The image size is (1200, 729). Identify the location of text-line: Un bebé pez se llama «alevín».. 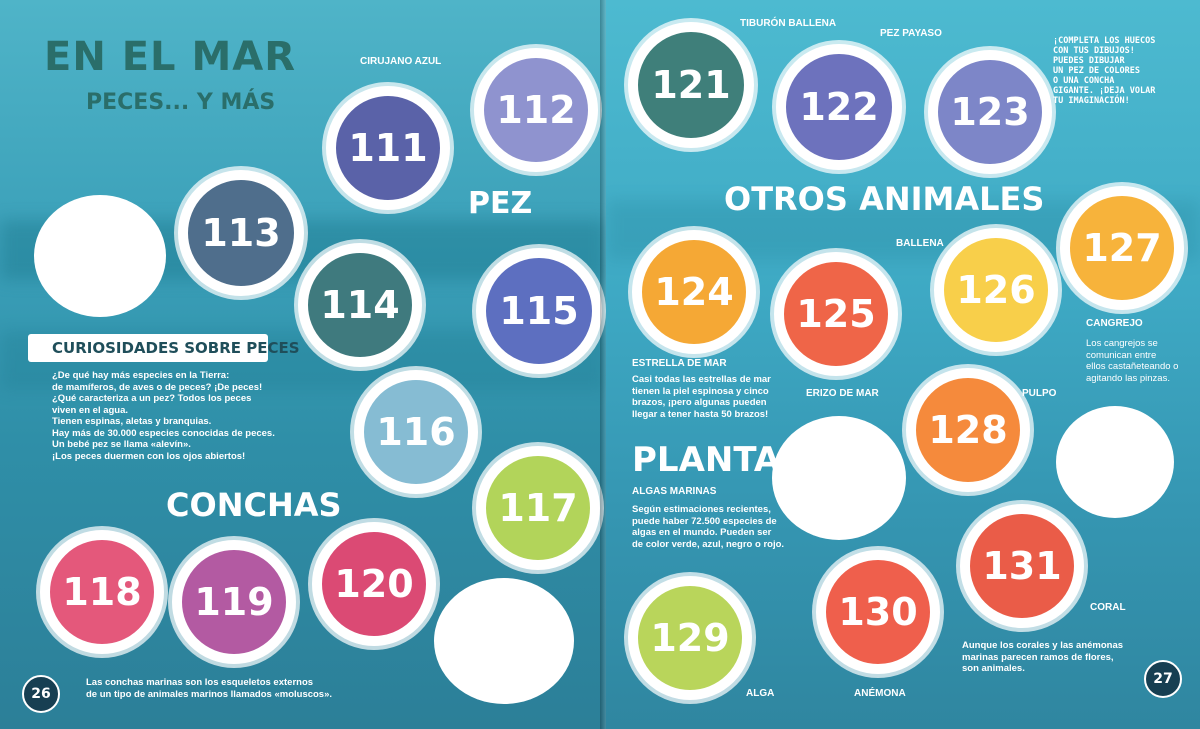
(121, 444).